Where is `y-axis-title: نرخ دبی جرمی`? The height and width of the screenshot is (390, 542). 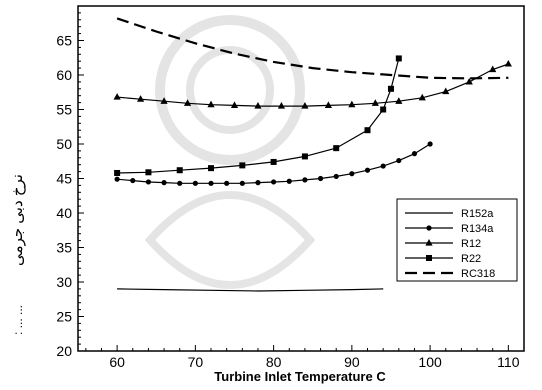
y-axis-title: نرخ دبی جرمی is located at coordinates (17, 220).